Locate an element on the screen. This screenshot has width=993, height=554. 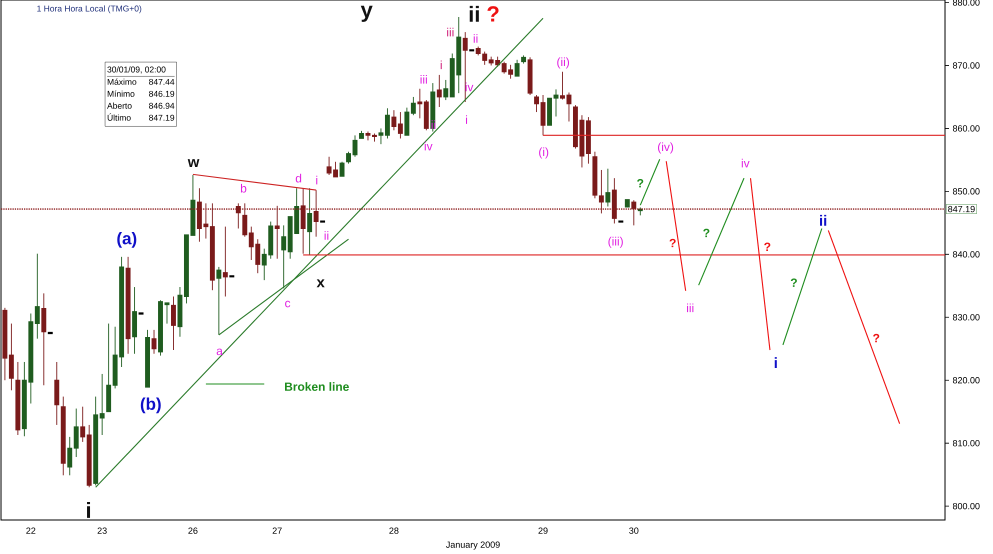
annotation: 847.19 is located at coordinates (161, 117).